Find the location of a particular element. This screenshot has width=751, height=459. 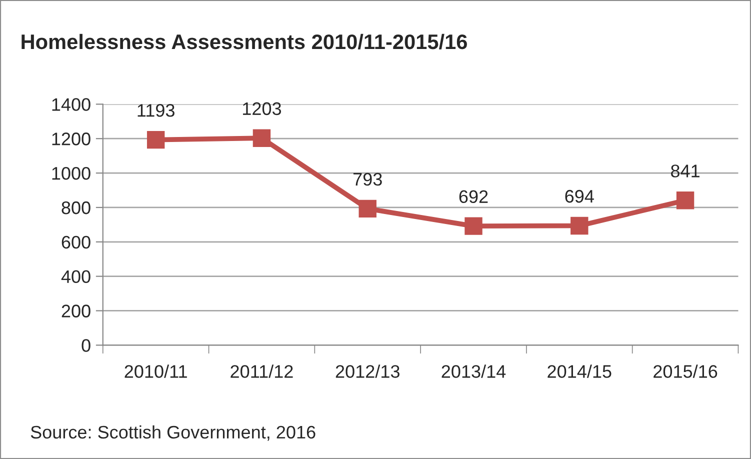

x-tick-label: 2015/16 is located at coordinates (686, 371).